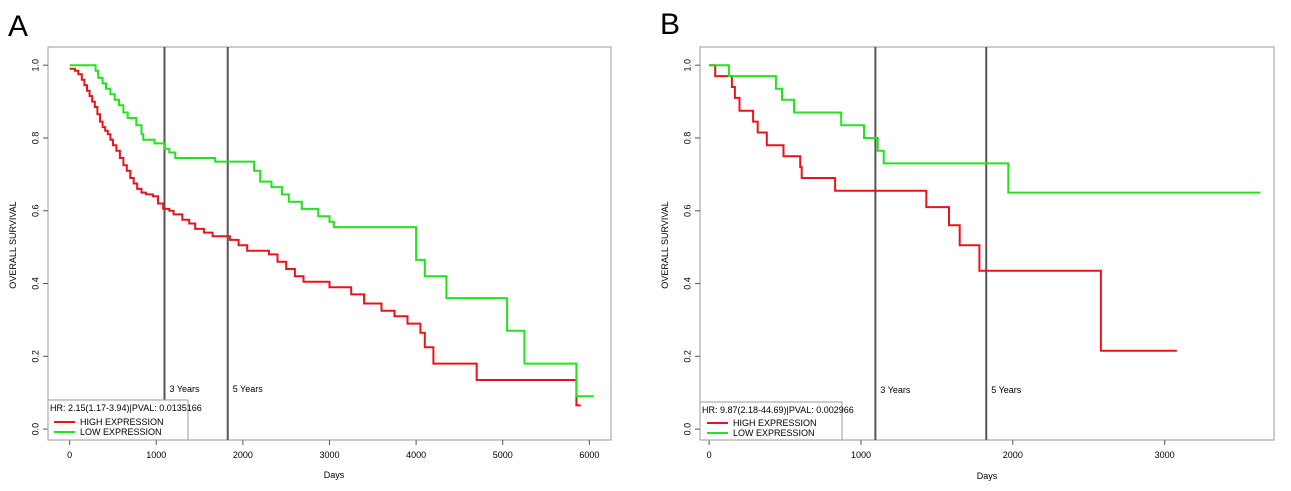  Describe the element at coordinates (18, 26) in the screenshot. I see `panel-label: A` at that location.